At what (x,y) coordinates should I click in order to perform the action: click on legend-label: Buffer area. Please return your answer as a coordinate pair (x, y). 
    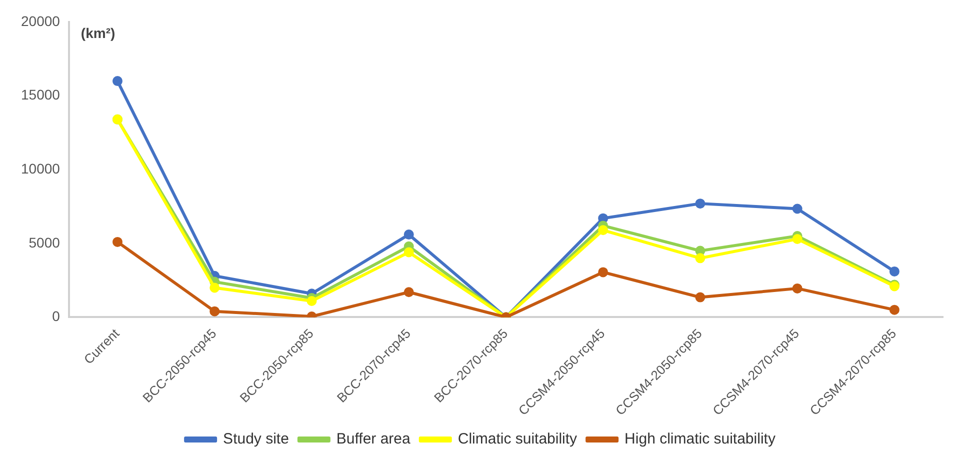
    Looking at the image, I should click on (374, 439).